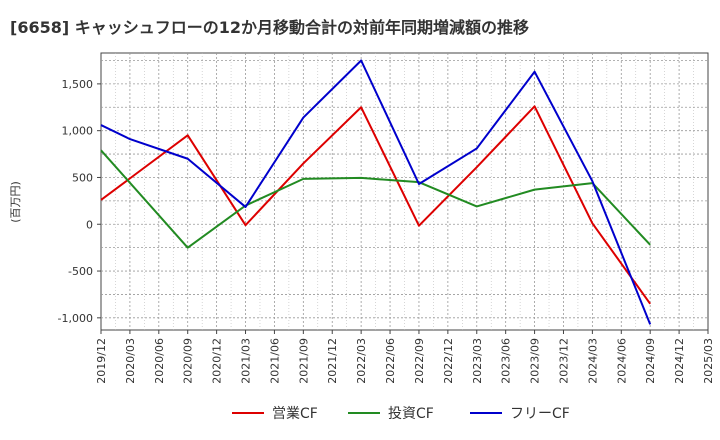 The image size is (720, 440). I want to click on y-axis-label: (百万円), so click(15, 202).